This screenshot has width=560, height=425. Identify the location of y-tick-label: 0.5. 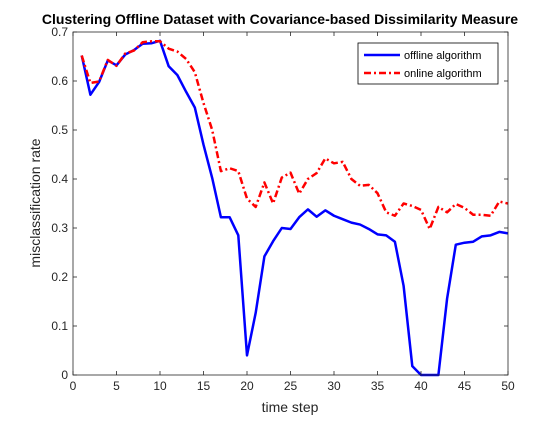
(59, 130).